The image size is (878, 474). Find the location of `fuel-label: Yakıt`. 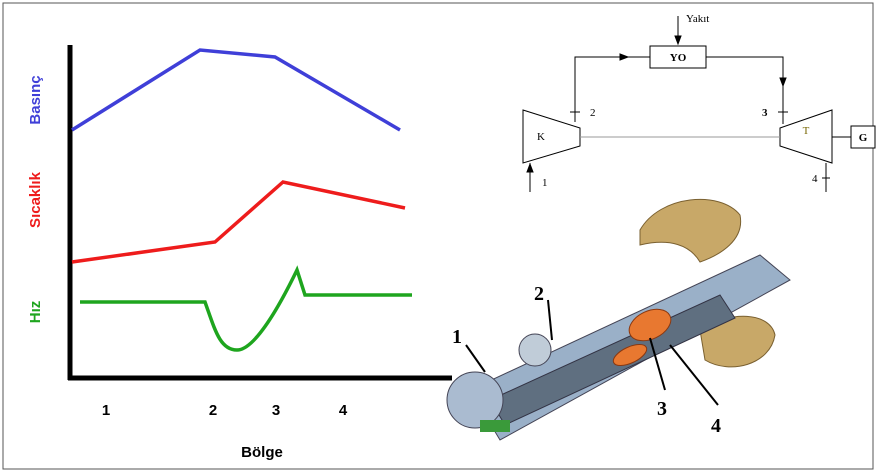

fuel-label: Yakıt is located at coordinates (697, 19).